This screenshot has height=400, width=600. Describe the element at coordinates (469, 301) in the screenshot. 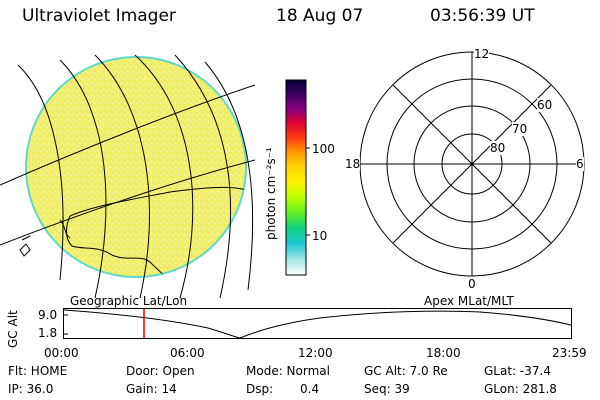

I see `apex-panel-label: Apex MLat/MLT` at that location.